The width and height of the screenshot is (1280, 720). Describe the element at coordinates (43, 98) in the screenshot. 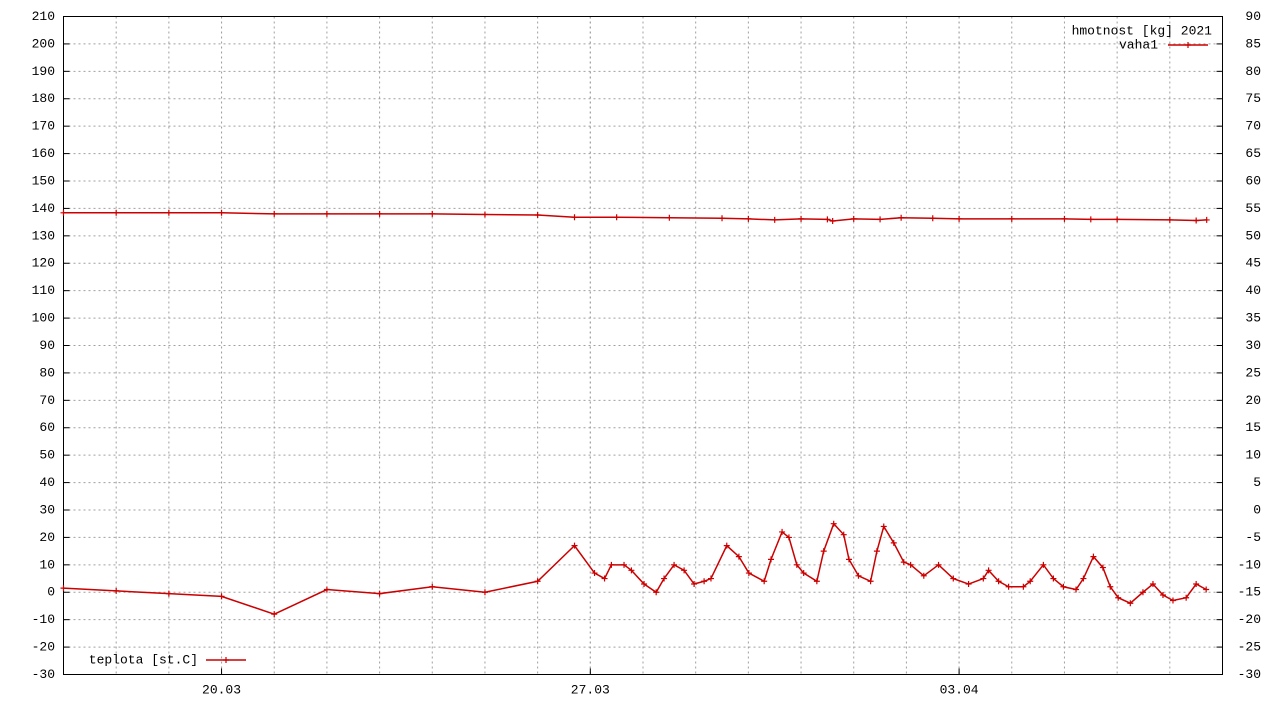

I see `y-tick-label: 180` at that location.